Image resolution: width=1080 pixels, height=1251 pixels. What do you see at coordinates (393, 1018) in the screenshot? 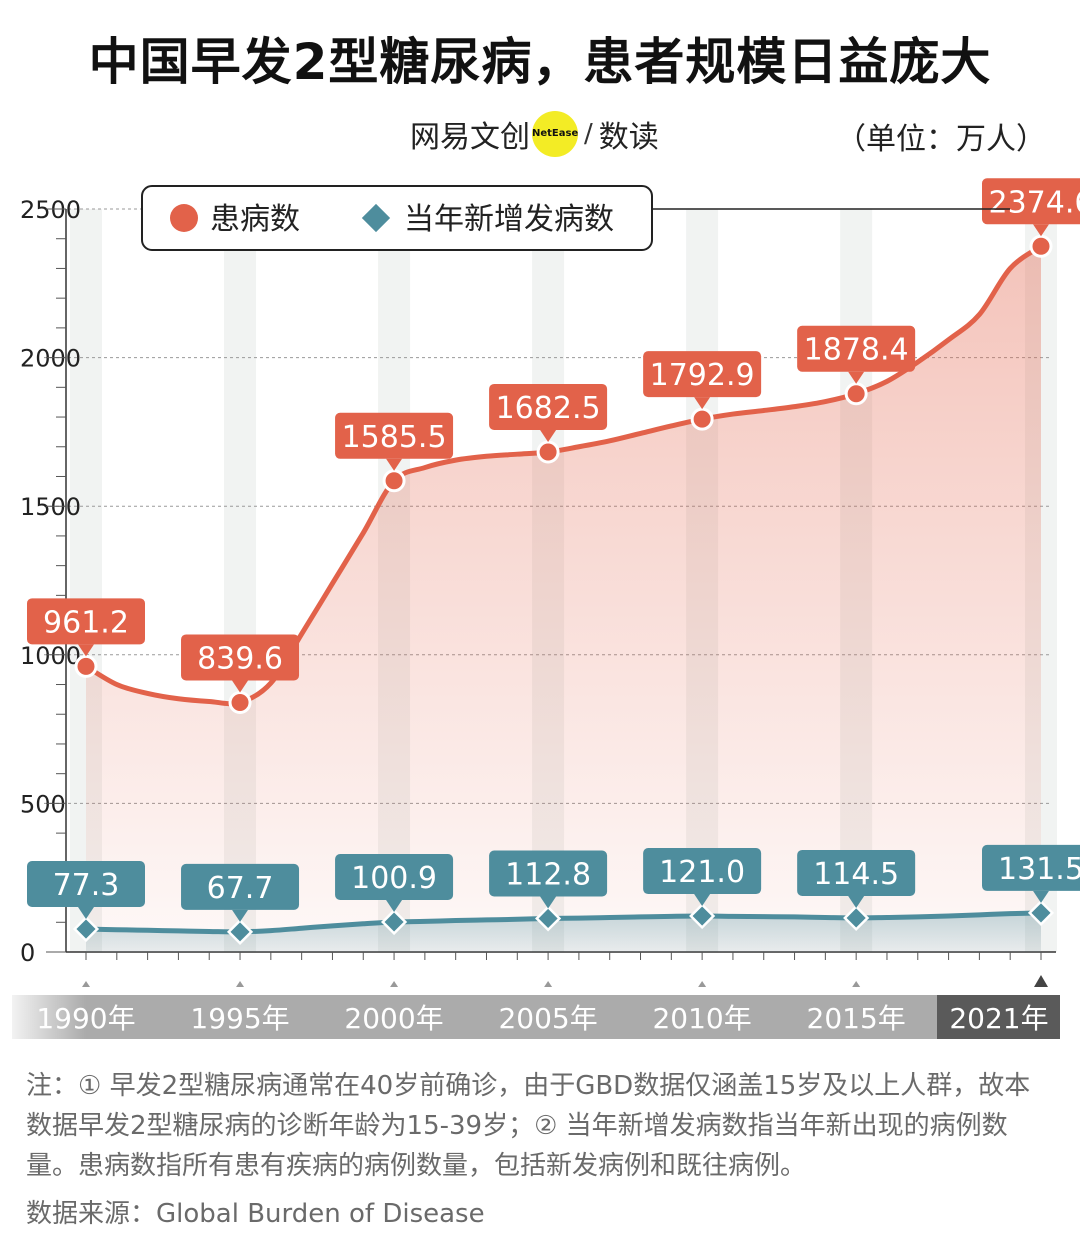
I see `x-tick-label: 2000年` at bounding box center [393, 1018].